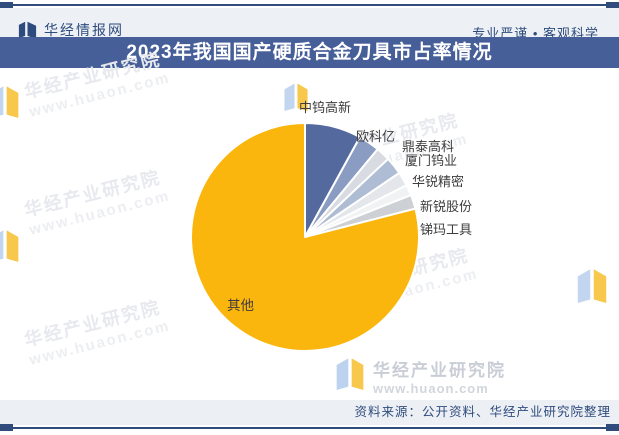  Describe the element at coordinates (438, 181) in the screenshot. I see `pie-label-huarui-jingmi: 华锐精密` at that location.